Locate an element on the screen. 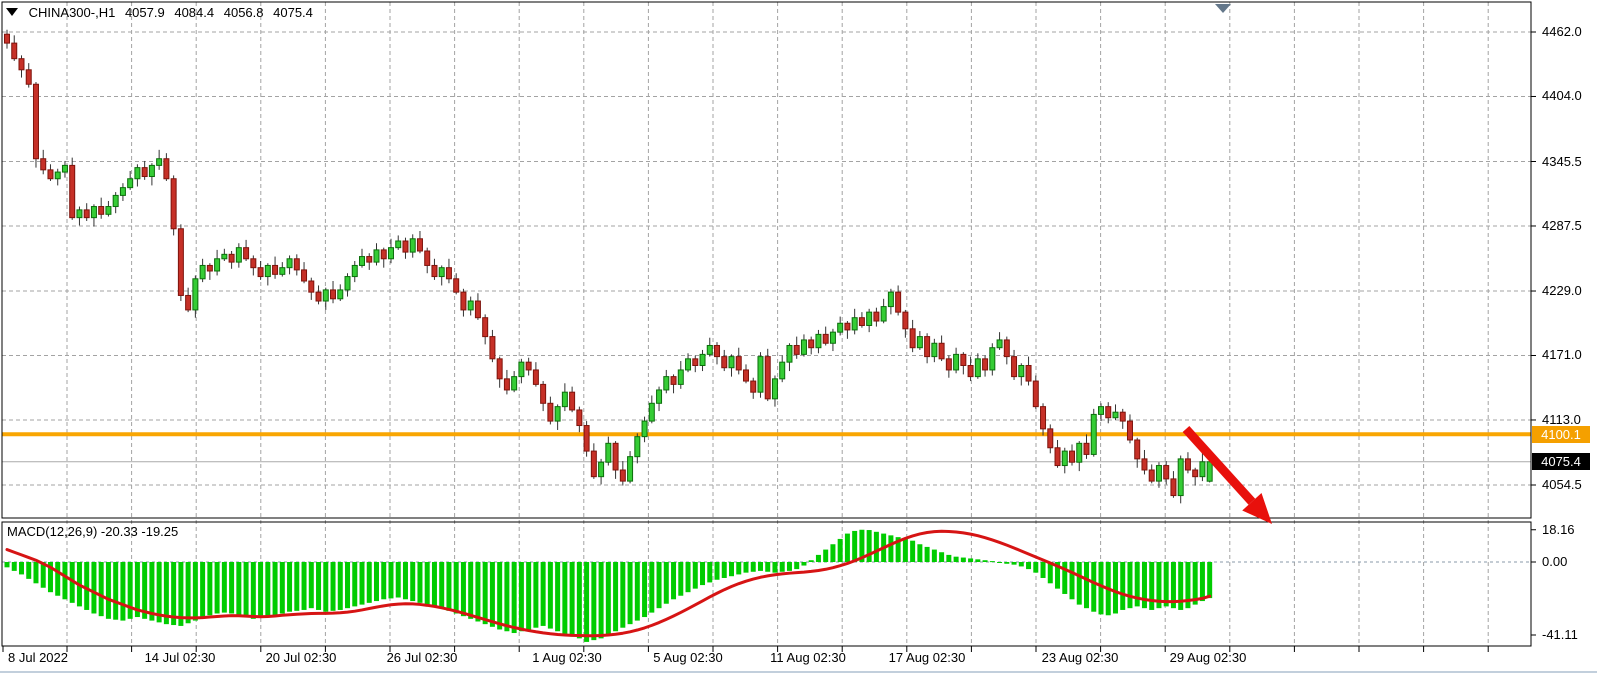 The image size is (1597, 675). quote-open: 4057.9 is located at coordinates (144, 12).